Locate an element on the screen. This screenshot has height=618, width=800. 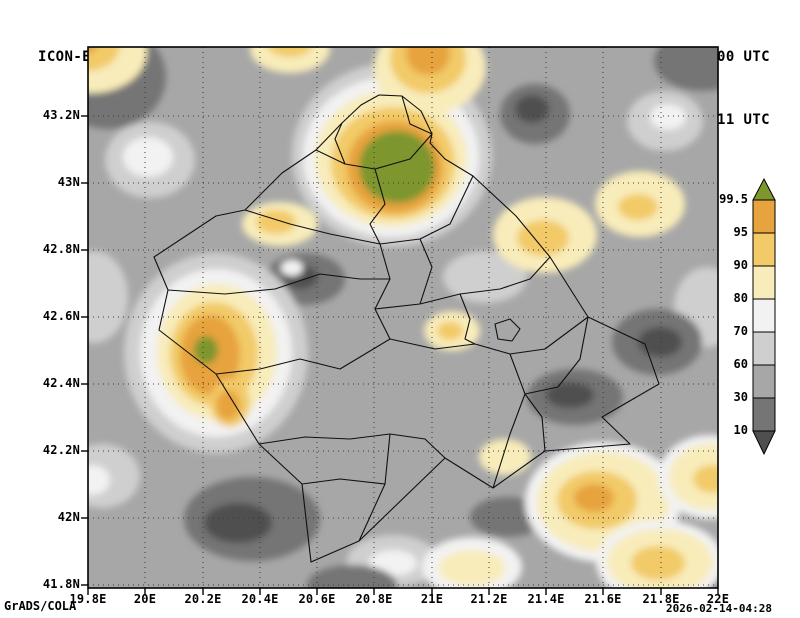
x-tick-label: 21.8E is located at coordinates (661, 599).